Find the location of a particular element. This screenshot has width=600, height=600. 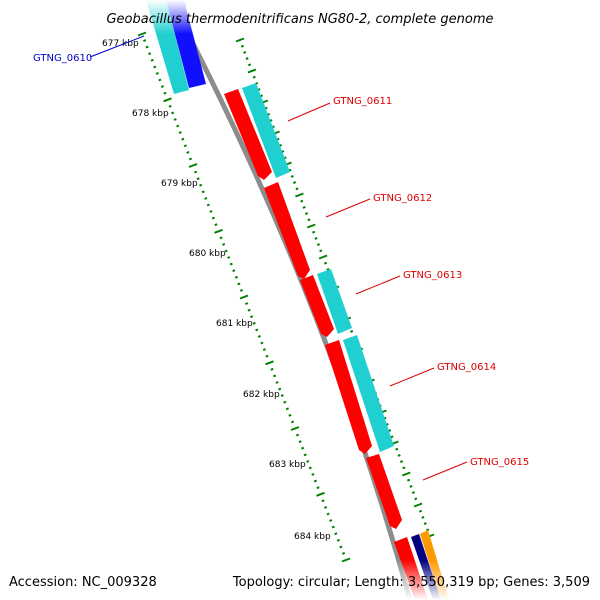

gene-label-text: GTNG_0612 is located at coordinates (402, 198).